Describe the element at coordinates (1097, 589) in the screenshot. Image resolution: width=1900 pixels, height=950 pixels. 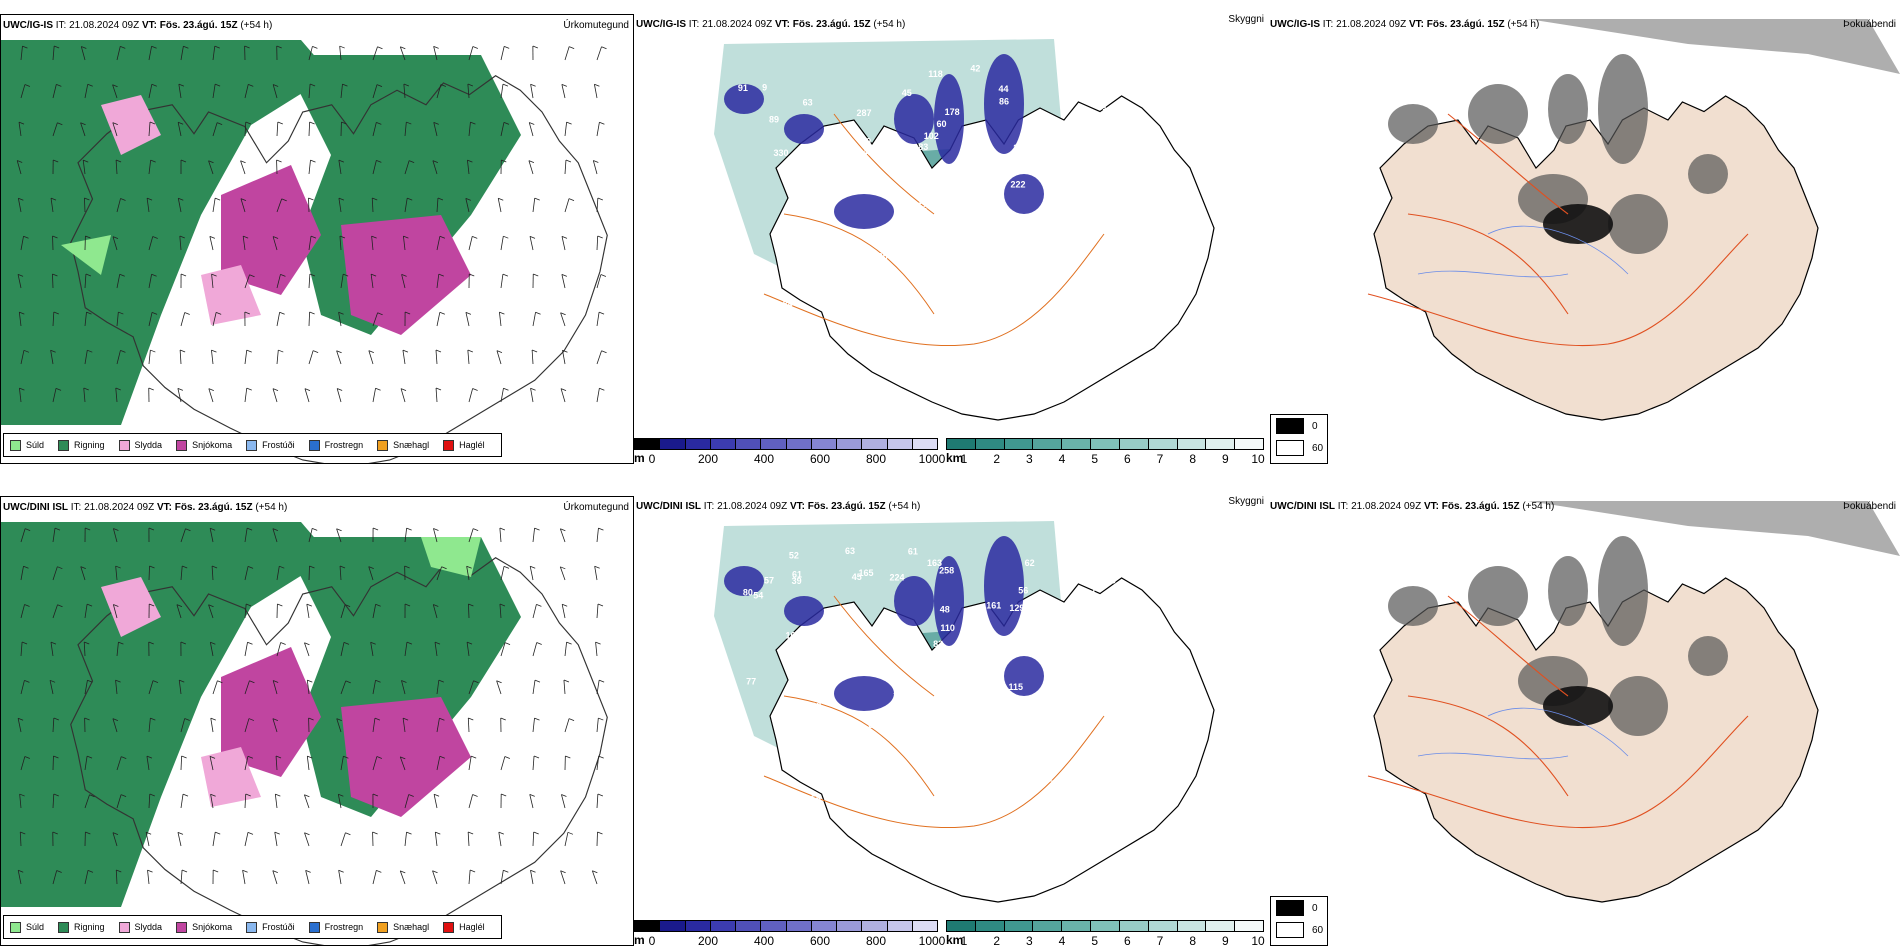
I see `cloud-base-label: 78` at that location.